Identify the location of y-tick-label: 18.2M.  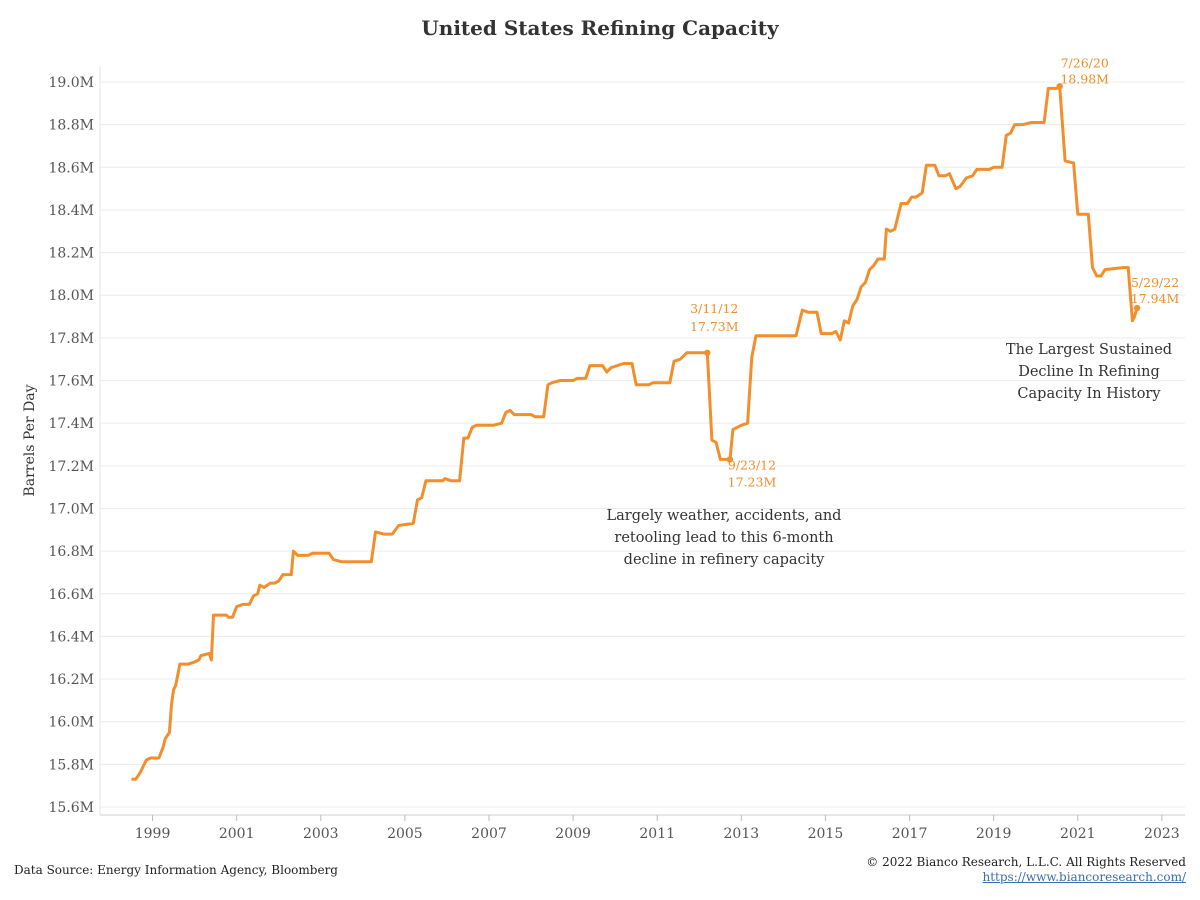
(71, 254).